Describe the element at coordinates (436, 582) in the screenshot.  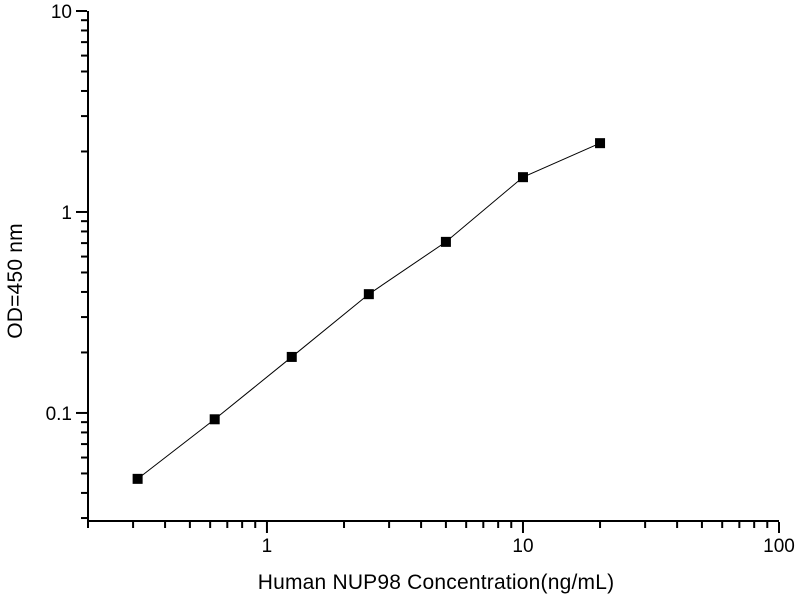
I see `x-axis-title: Human NUP98 Concentration(ng/mL)` at that location.